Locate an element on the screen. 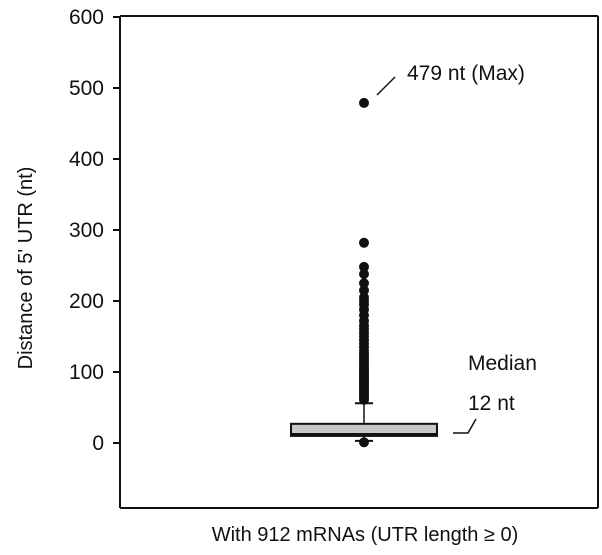 The image size is (602, 555). y-tick-label: 600 is located at coordinates (86, 17).